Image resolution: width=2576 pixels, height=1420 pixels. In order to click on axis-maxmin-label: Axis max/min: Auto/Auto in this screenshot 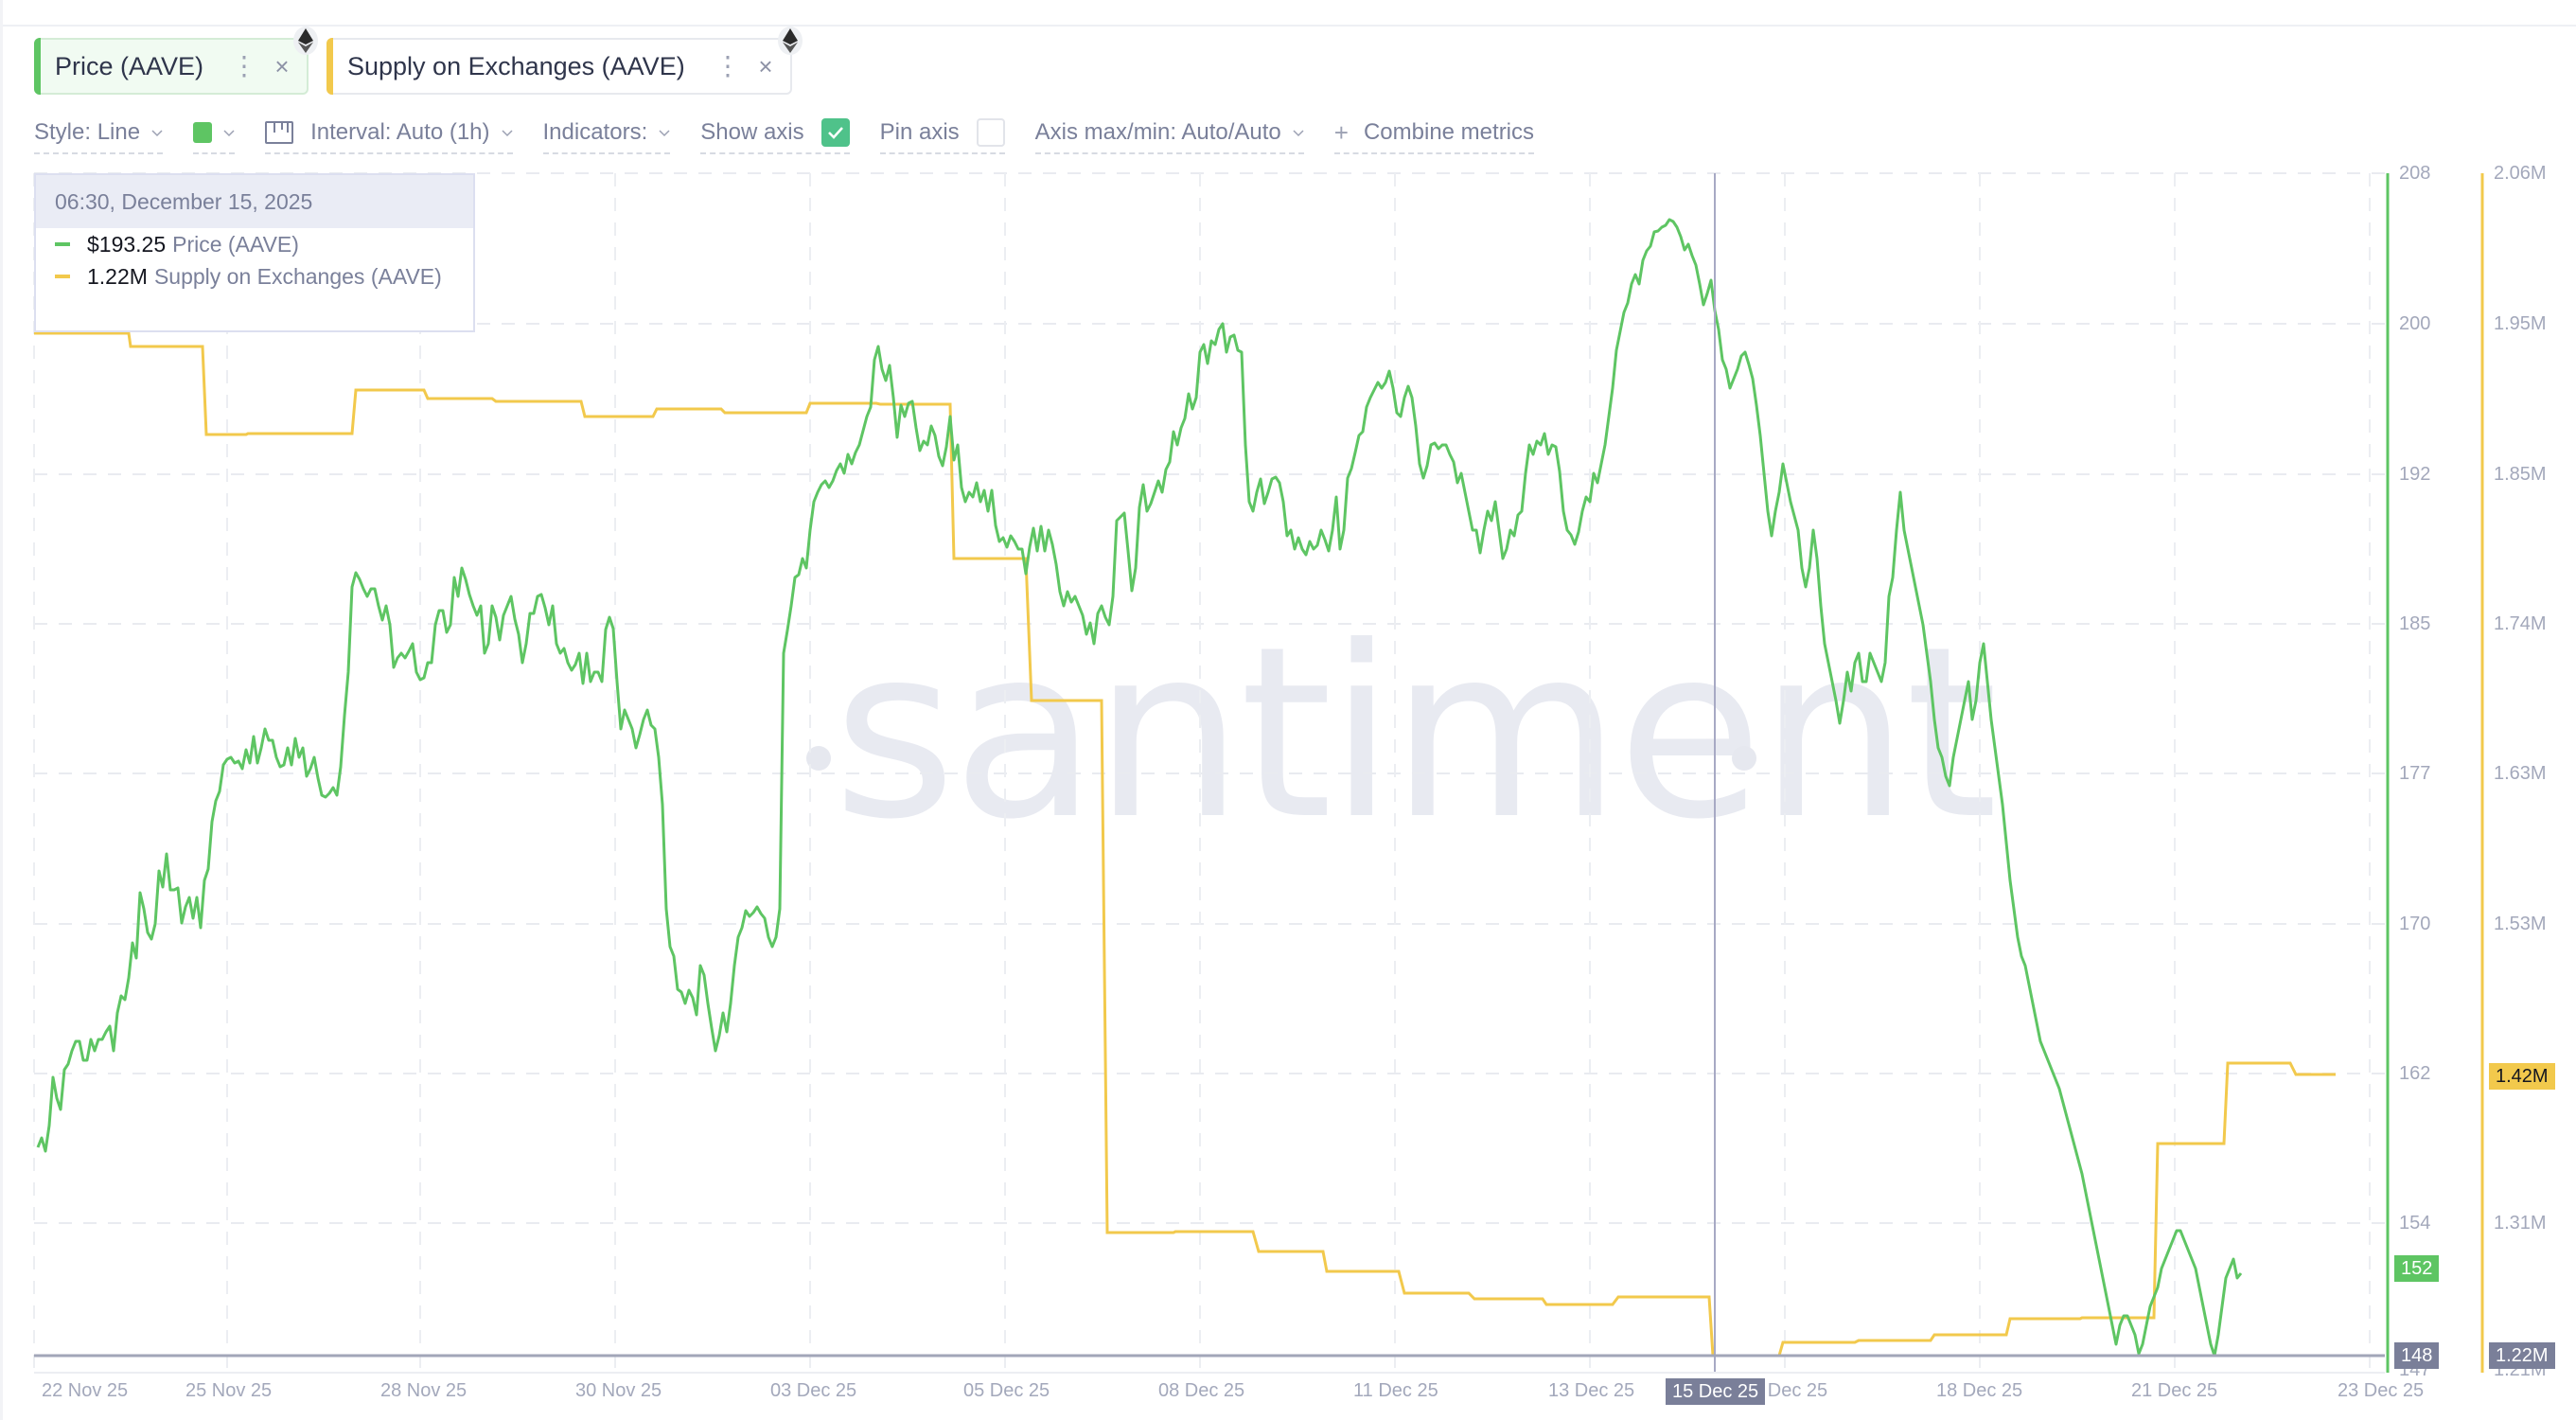, I will do `click(1157, 132)`.